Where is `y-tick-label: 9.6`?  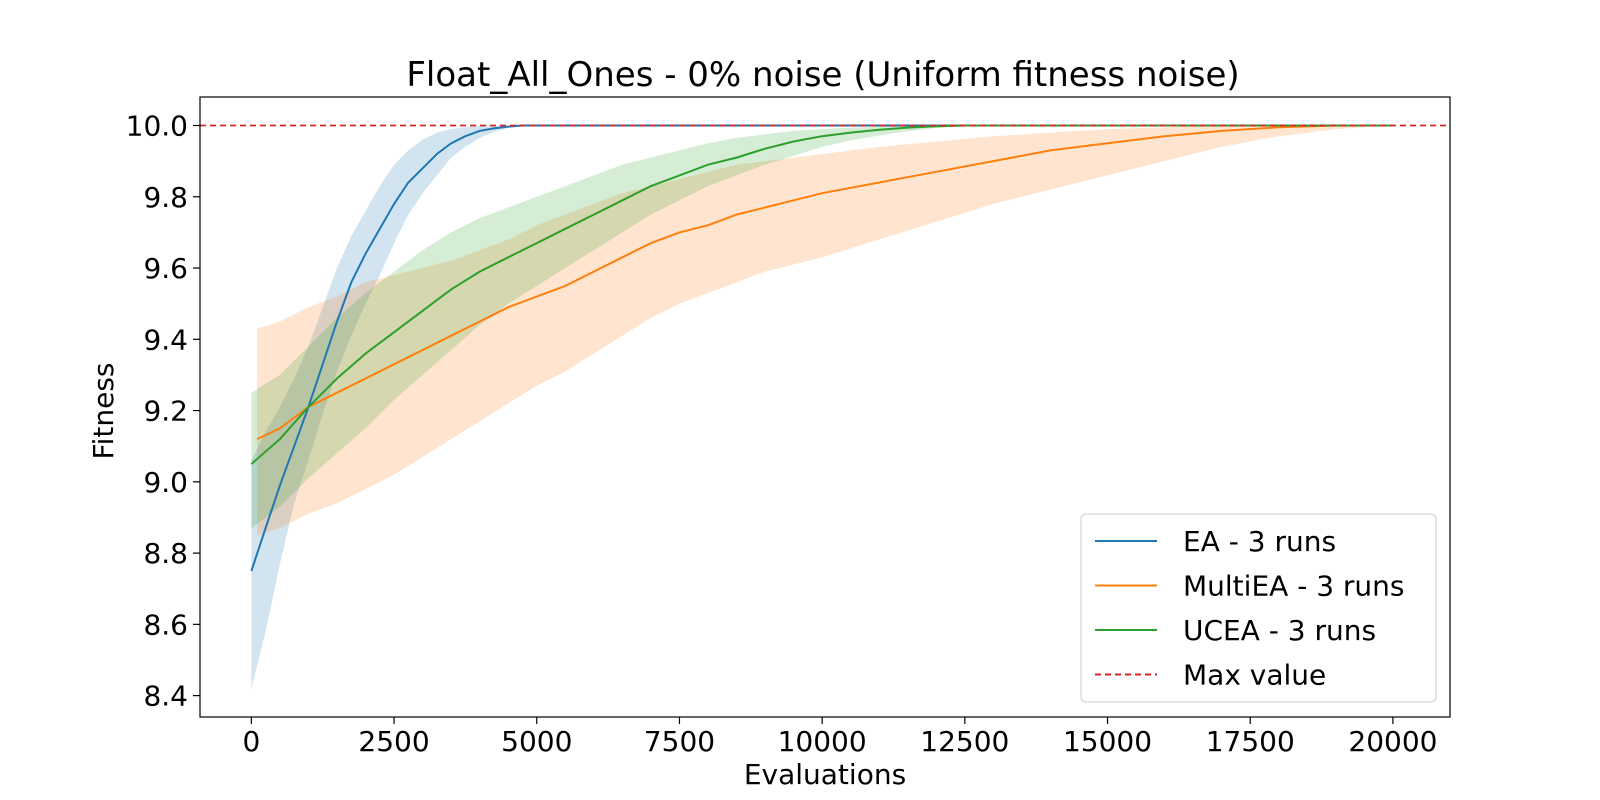 y-tick-label: 9.6 is located at coordinates (165, 268).